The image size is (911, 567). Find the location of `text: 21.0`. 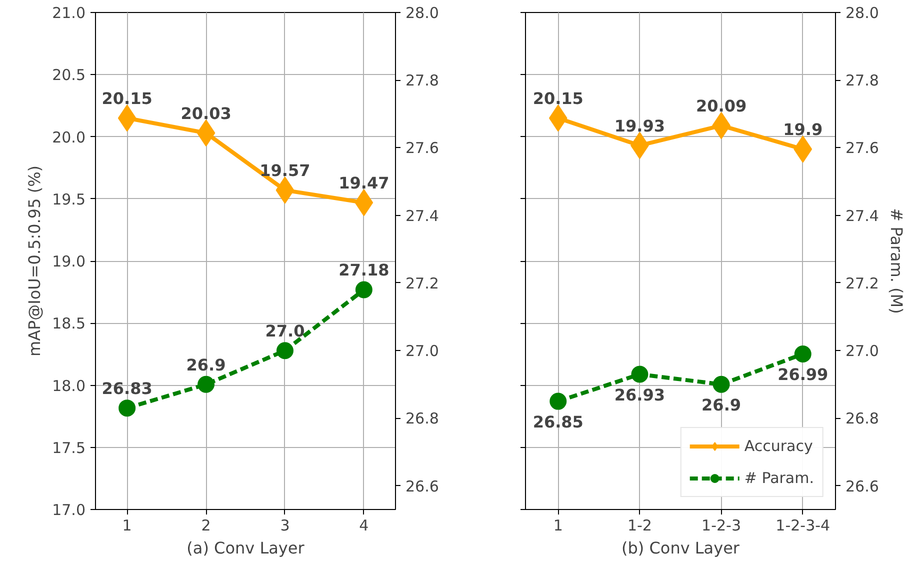

text: 21.0 is located at coordinates (69, 13).